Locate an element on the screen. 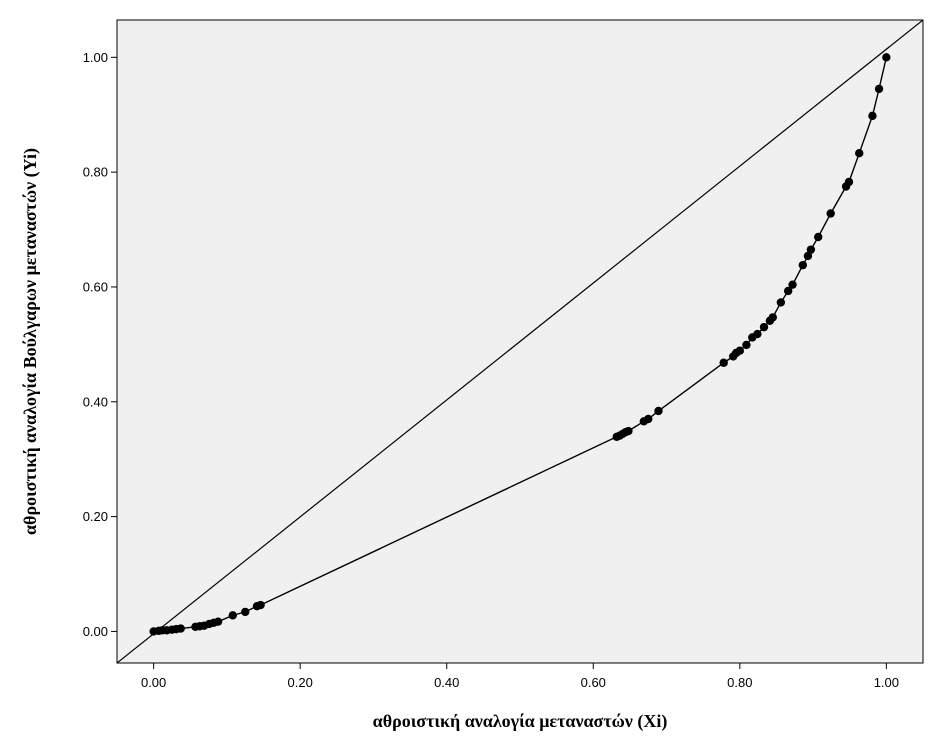 The height and width of the screenshot is (748, 932). x-tick-label: 0.00 is located at coordinates (153, 682).